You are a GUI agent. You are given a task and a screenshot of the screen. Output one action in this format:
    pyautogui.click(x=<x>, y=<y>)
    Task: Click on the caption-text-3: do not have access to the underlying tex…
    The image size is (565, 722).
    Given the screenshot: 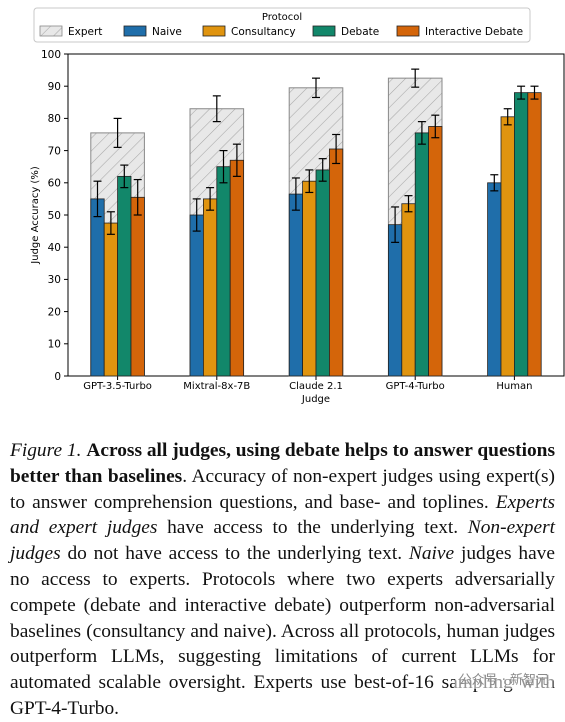 What is the action you would take?
    pyautogui.click(x=234, y=554)
    